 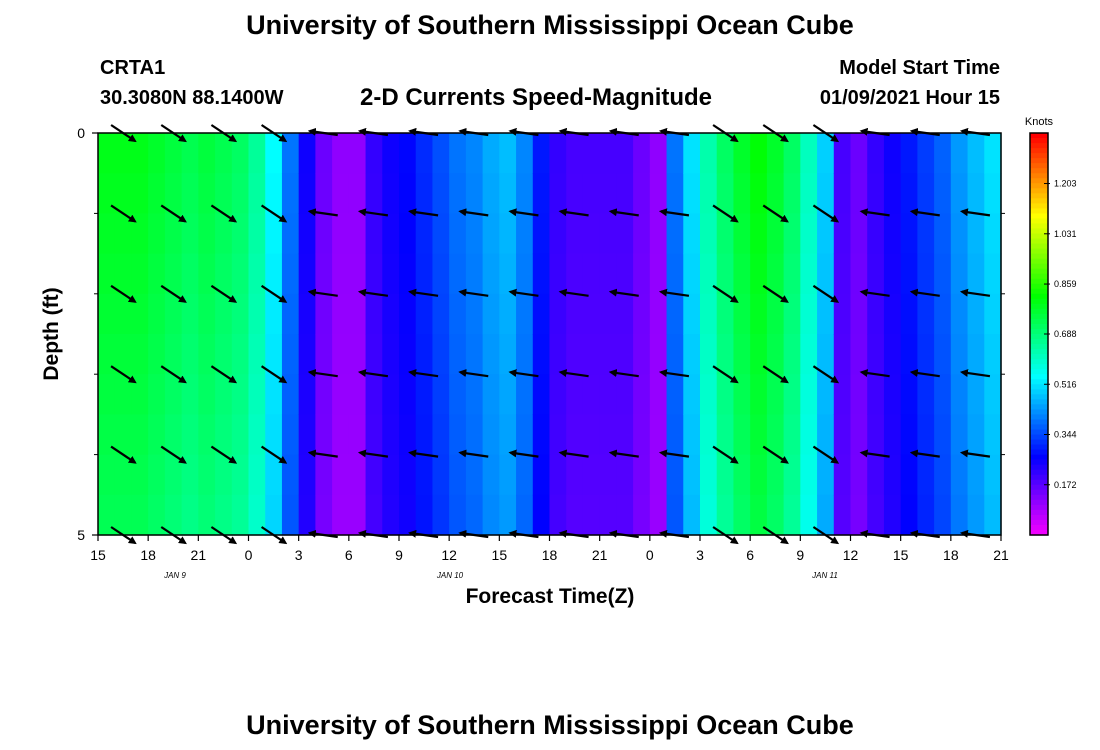 What do you see at coordinates (1065, 435) in the screenshot?
I see `colorbar-tick-label: 0.344` at bounding box center [1065, 435].